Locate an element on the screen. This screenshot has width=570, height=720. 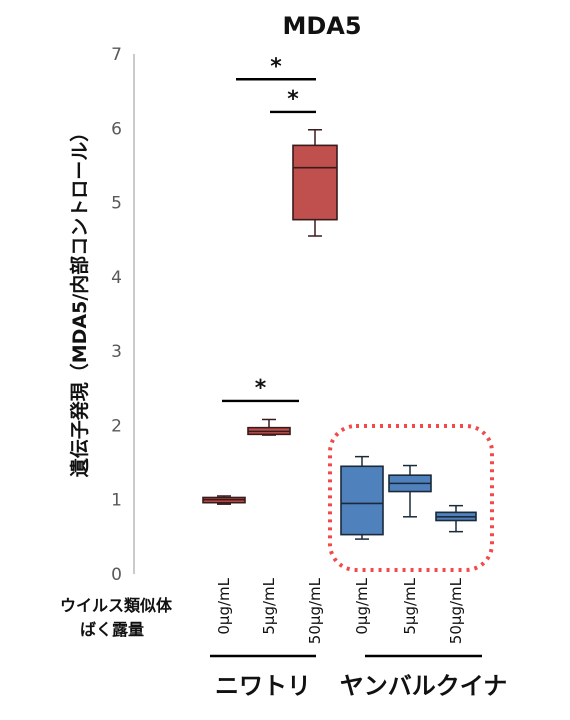
y-tick-label: 0 is located at coordinates (116, 575).